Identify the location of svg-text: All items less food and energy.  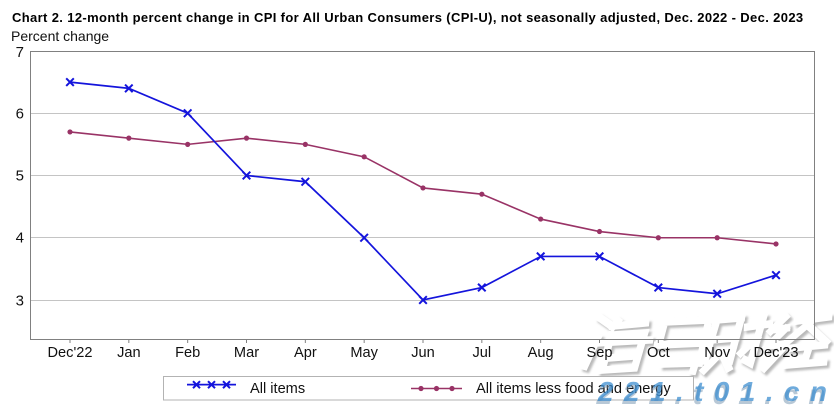
(573, 389).